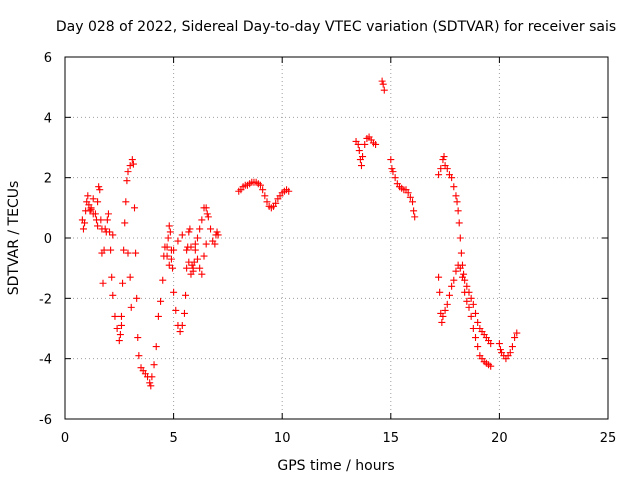 This screenshot has width=640, height=480. I want to click on y-tick-label: 0, so click(48, 239).